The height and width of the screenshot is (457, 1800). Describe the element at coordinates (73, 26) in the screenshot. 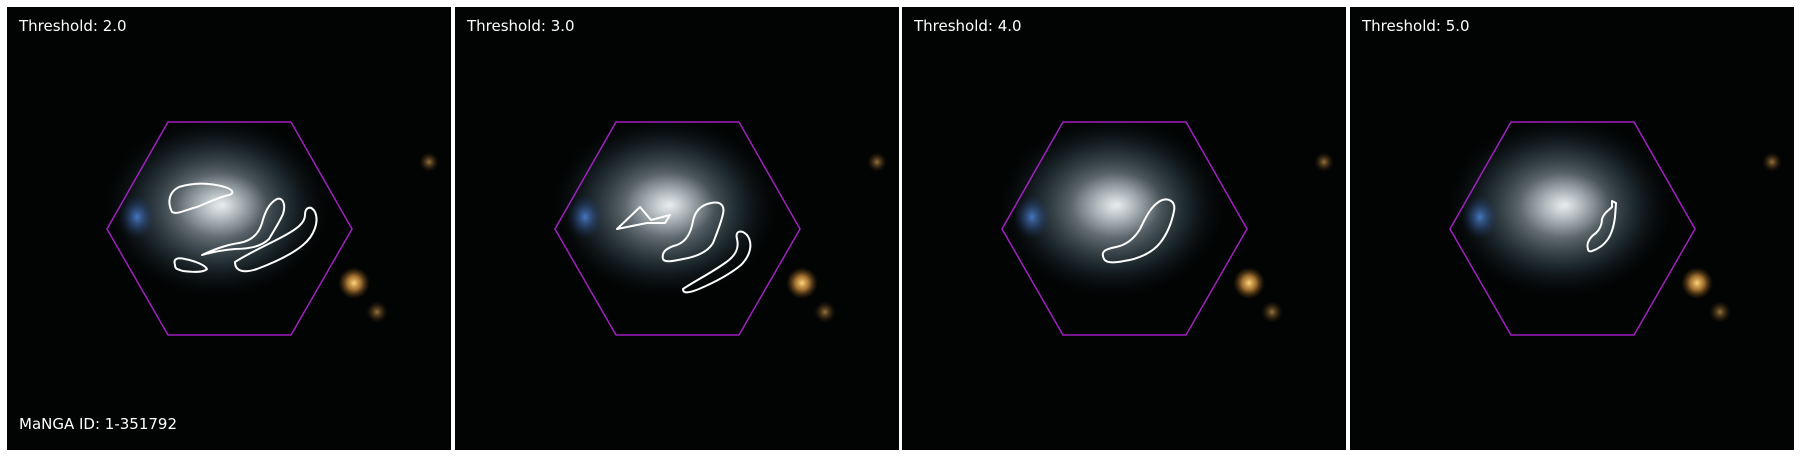

I see `threshold-label: Threshold: 2.0` at that location.